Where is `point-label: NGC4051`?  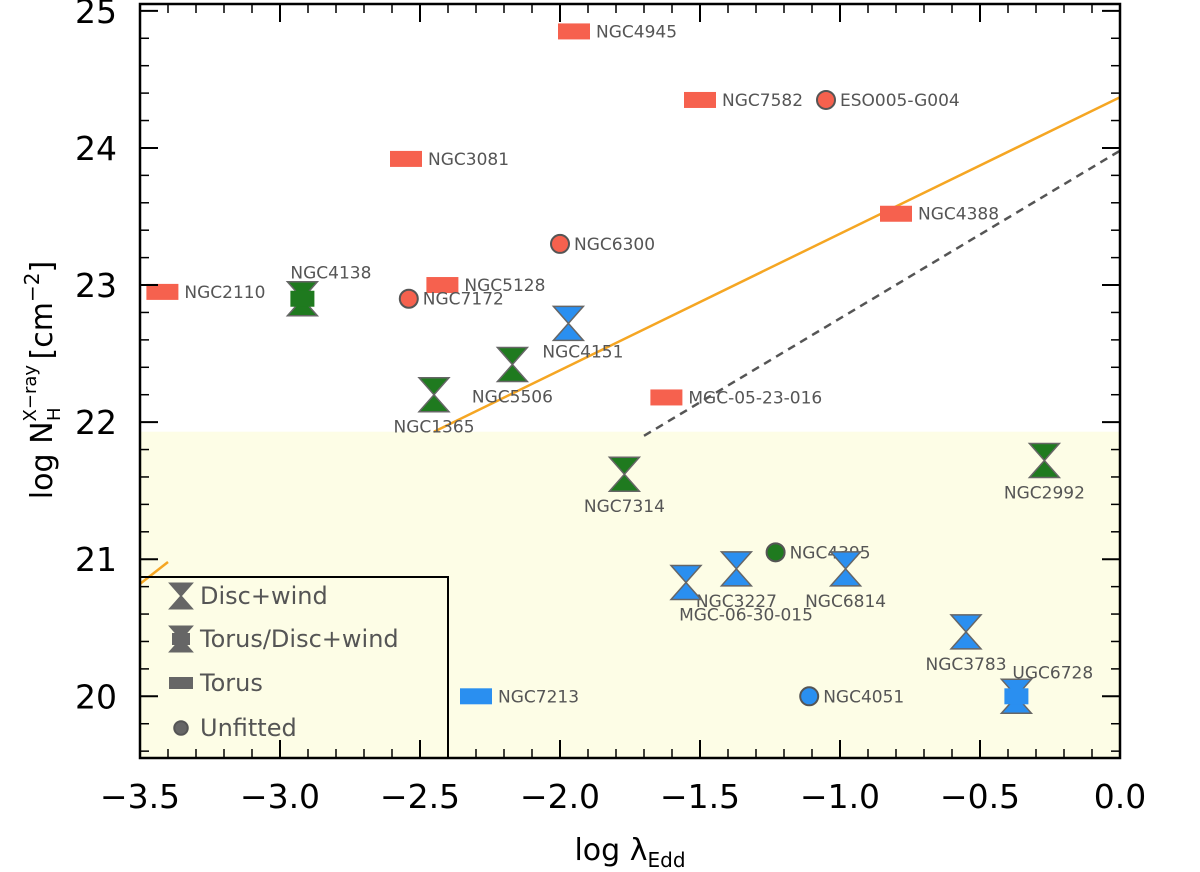 point-label: NGC4051 is located at coordinates (863, 697).